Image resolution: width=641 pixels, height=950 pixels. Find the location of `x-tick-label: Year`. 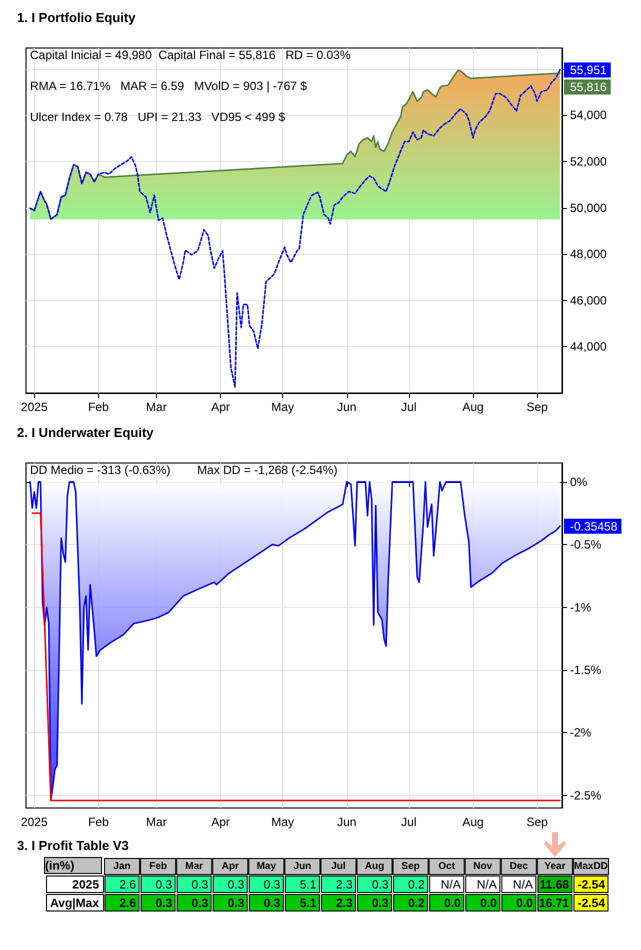

x-tick-label: Year is located at coordinates (555, 866).